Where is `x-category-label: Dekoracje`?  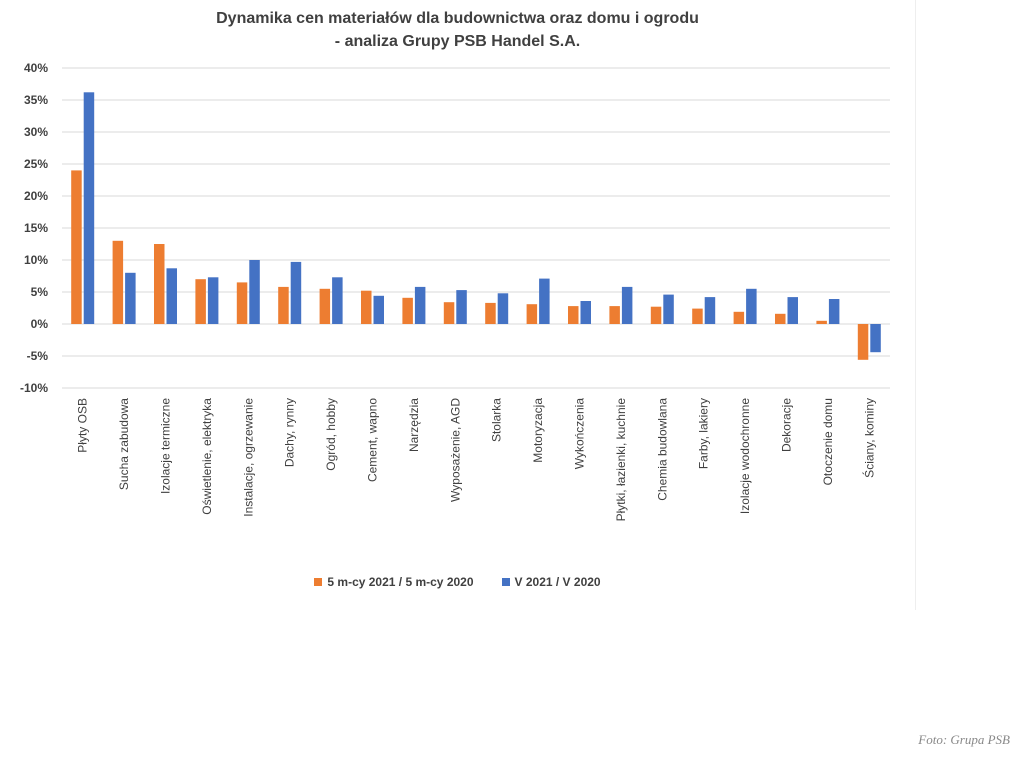 x-category-label: Dekoracje is located at coordinates (787, 425).